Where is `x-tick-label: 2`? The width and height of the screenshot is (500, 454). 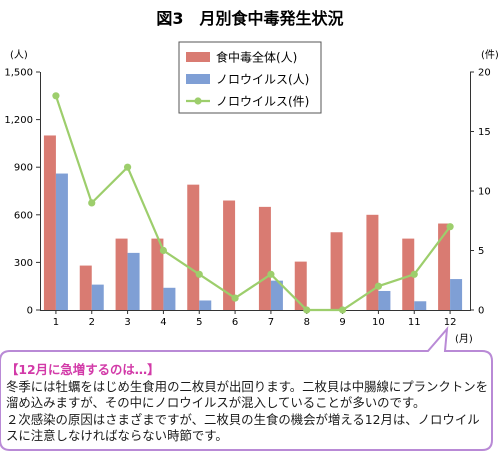
x-tick-label: 2 is located at coordinates (92, 322).